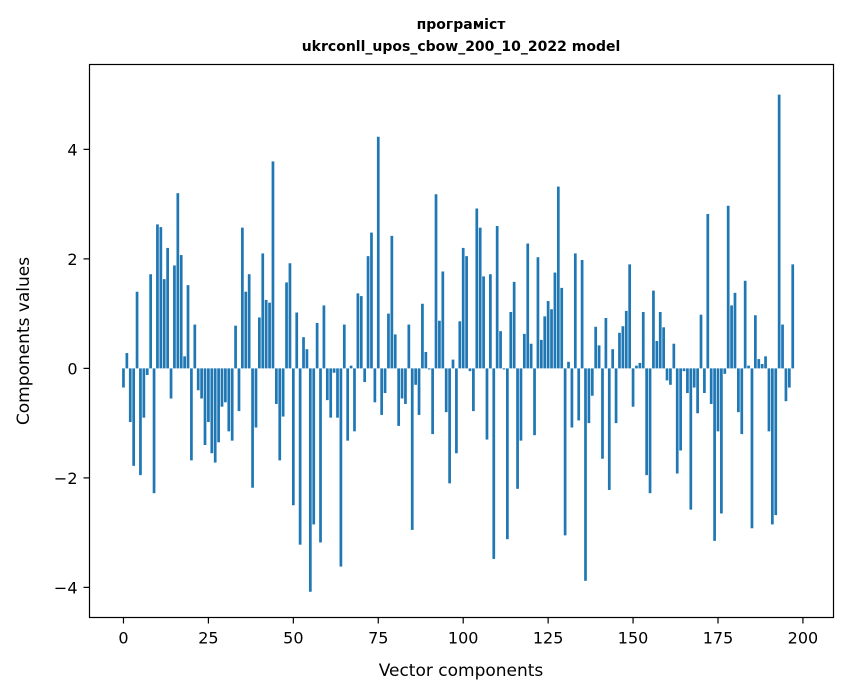  I want to click on x-tick-label: 150, so click(633, 638).